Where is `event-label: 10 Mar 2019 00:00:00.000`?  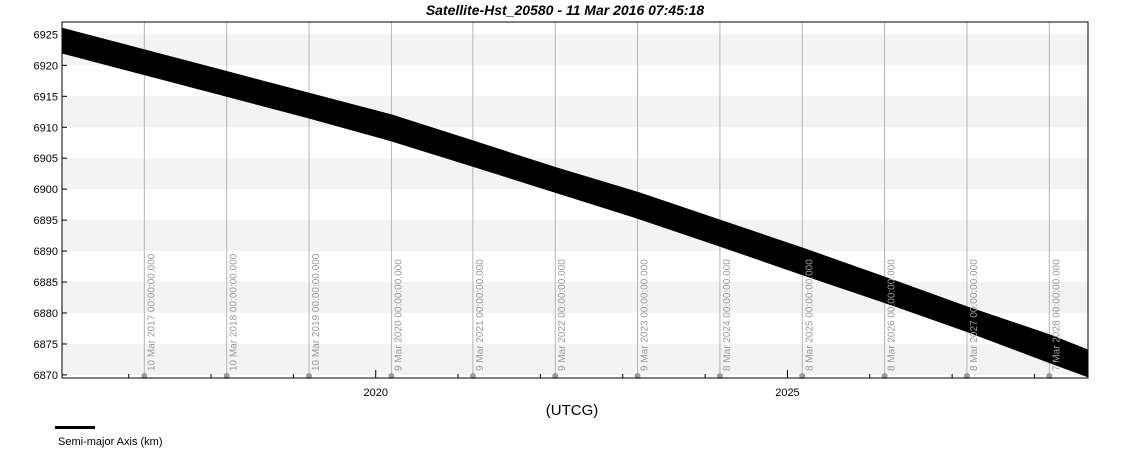 event-label: 10 Mar 2019 00:00:00.000 is located at coordinates (316, 312).